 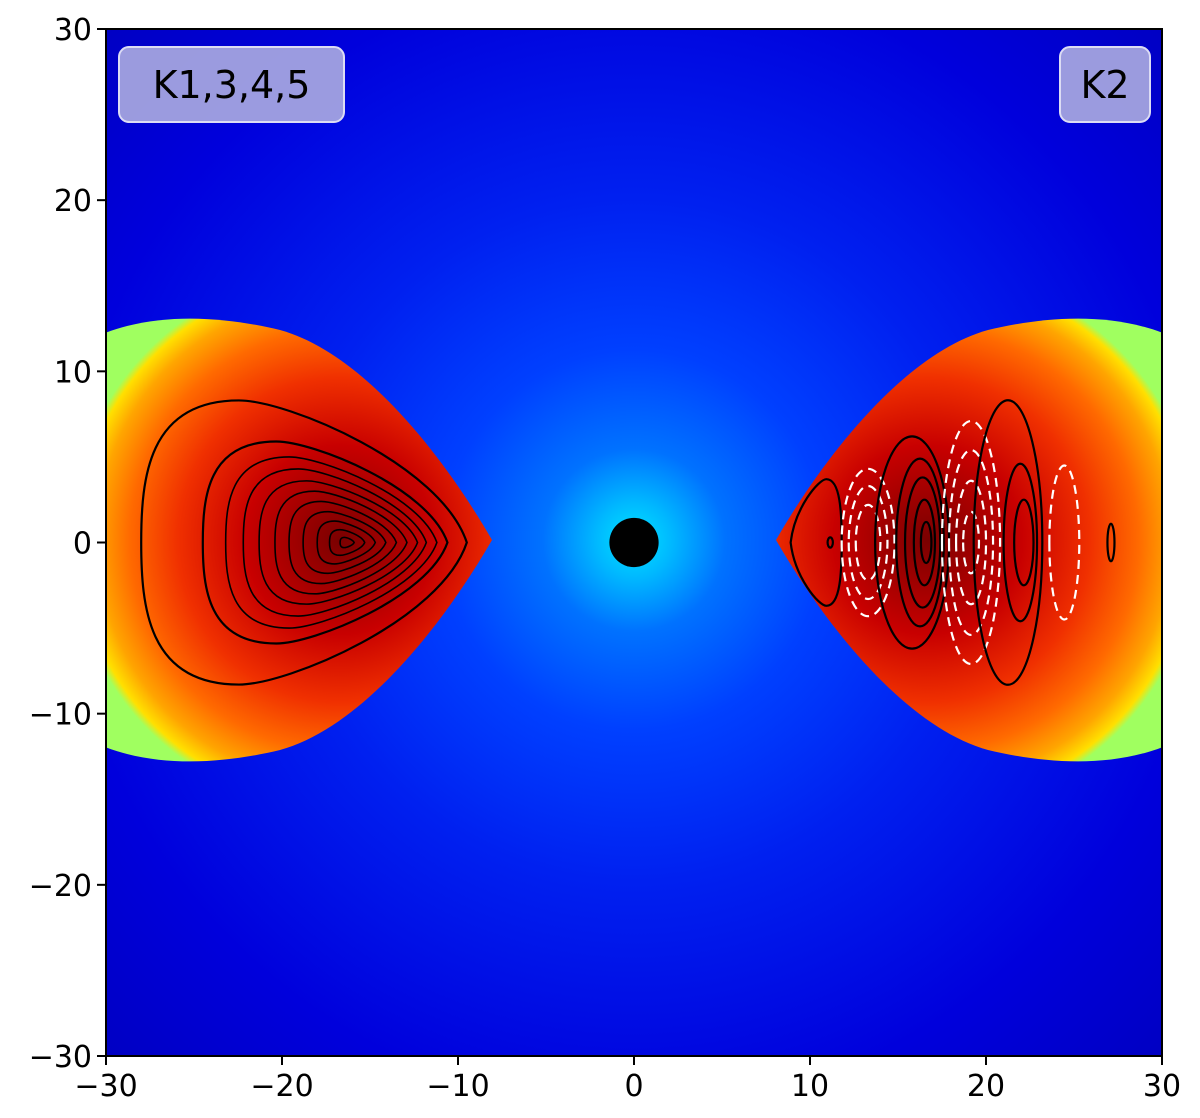 I want to click on y-tick-label: −10, so click(x=60, y=715).